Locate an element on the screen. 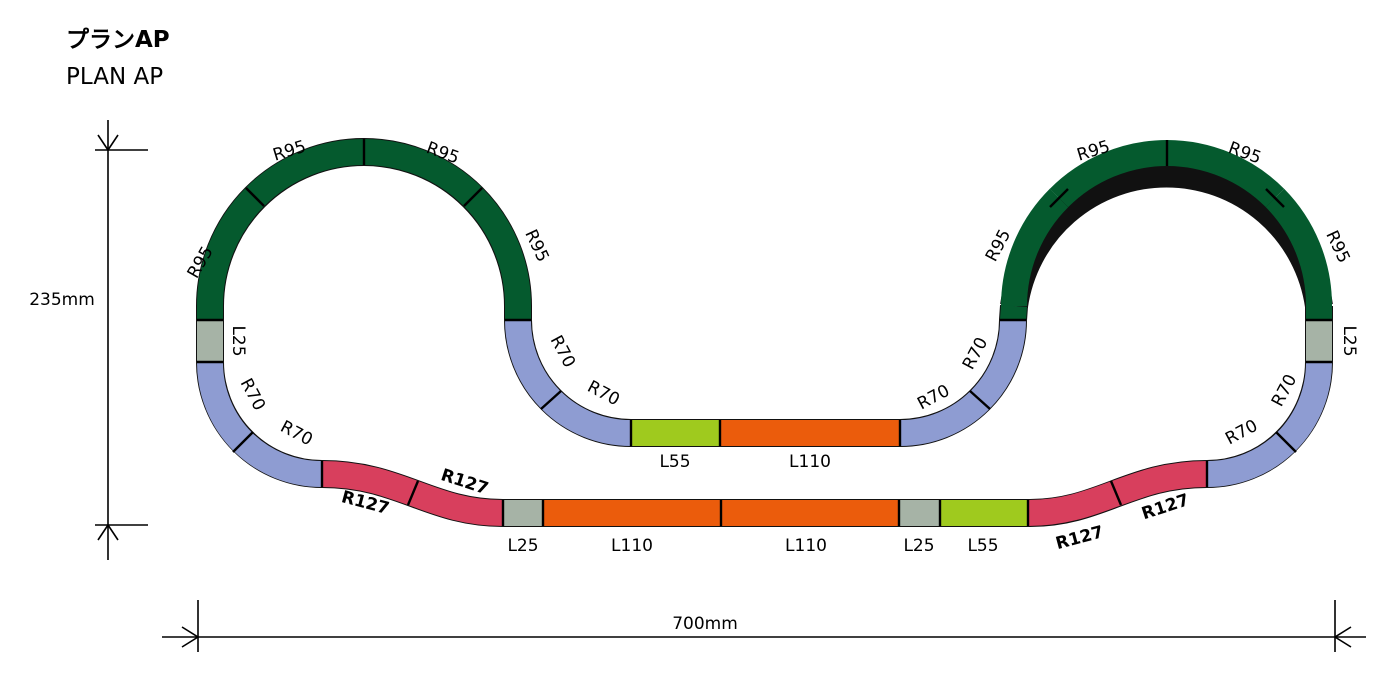 The width and height of the screenshot is (1383, 700). label-left-l25: L25 is located at coordinates (238, 340).